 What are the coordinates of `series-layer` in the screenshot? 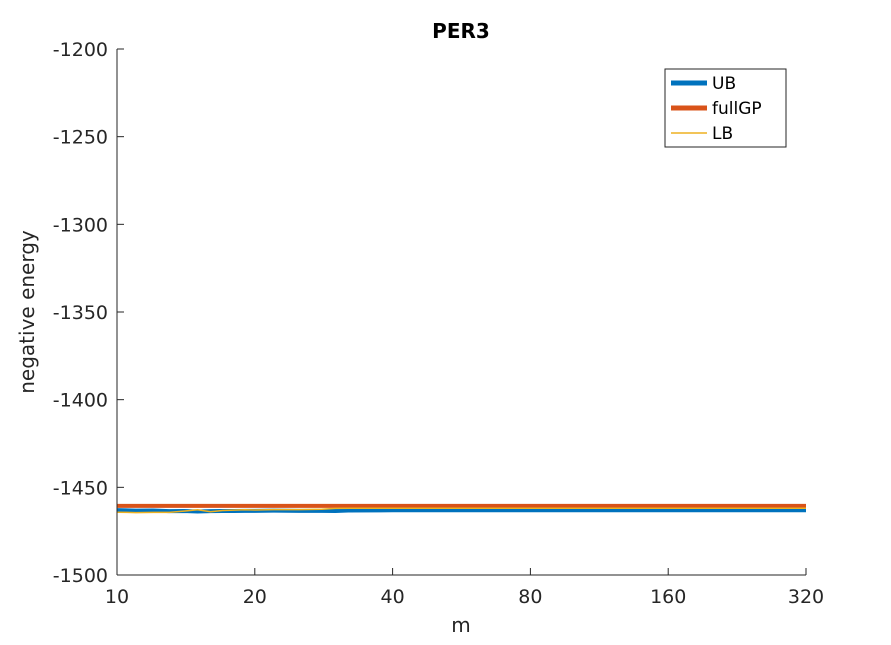 It's located at (461, 508).